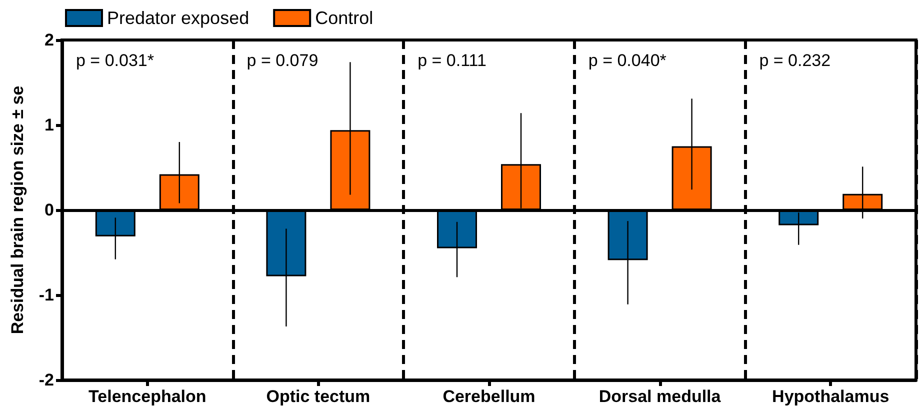  Describe the element at coordinates (795, 60) in the screenshot. I see `annotation: p = 0.232` at that location.